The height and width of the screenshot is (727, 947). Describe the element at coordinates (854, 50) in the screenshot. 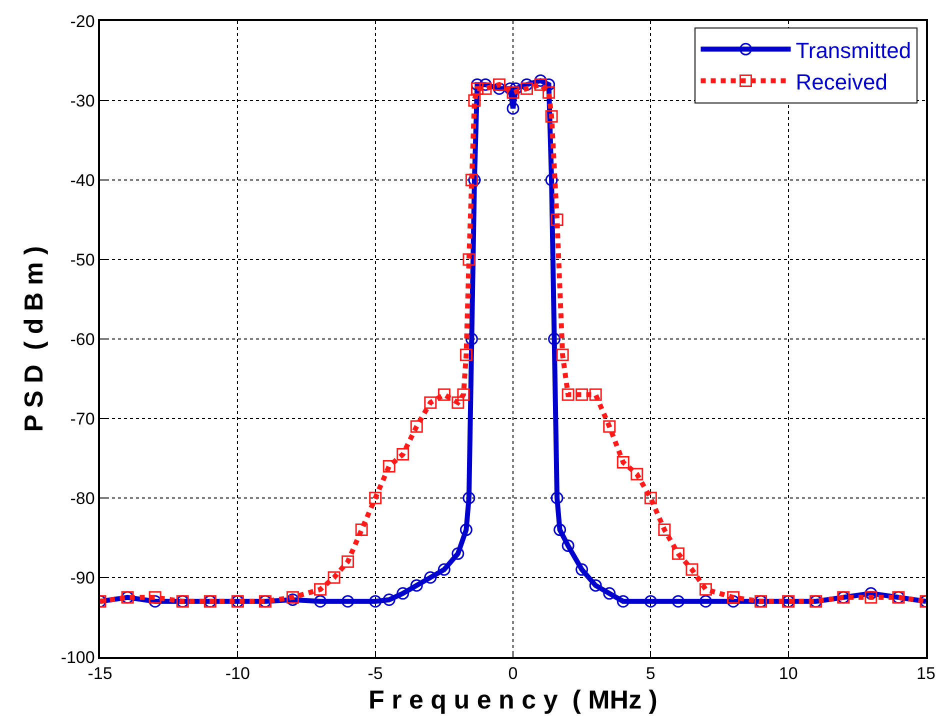

I see `legend-label: Transmitted` at that location.